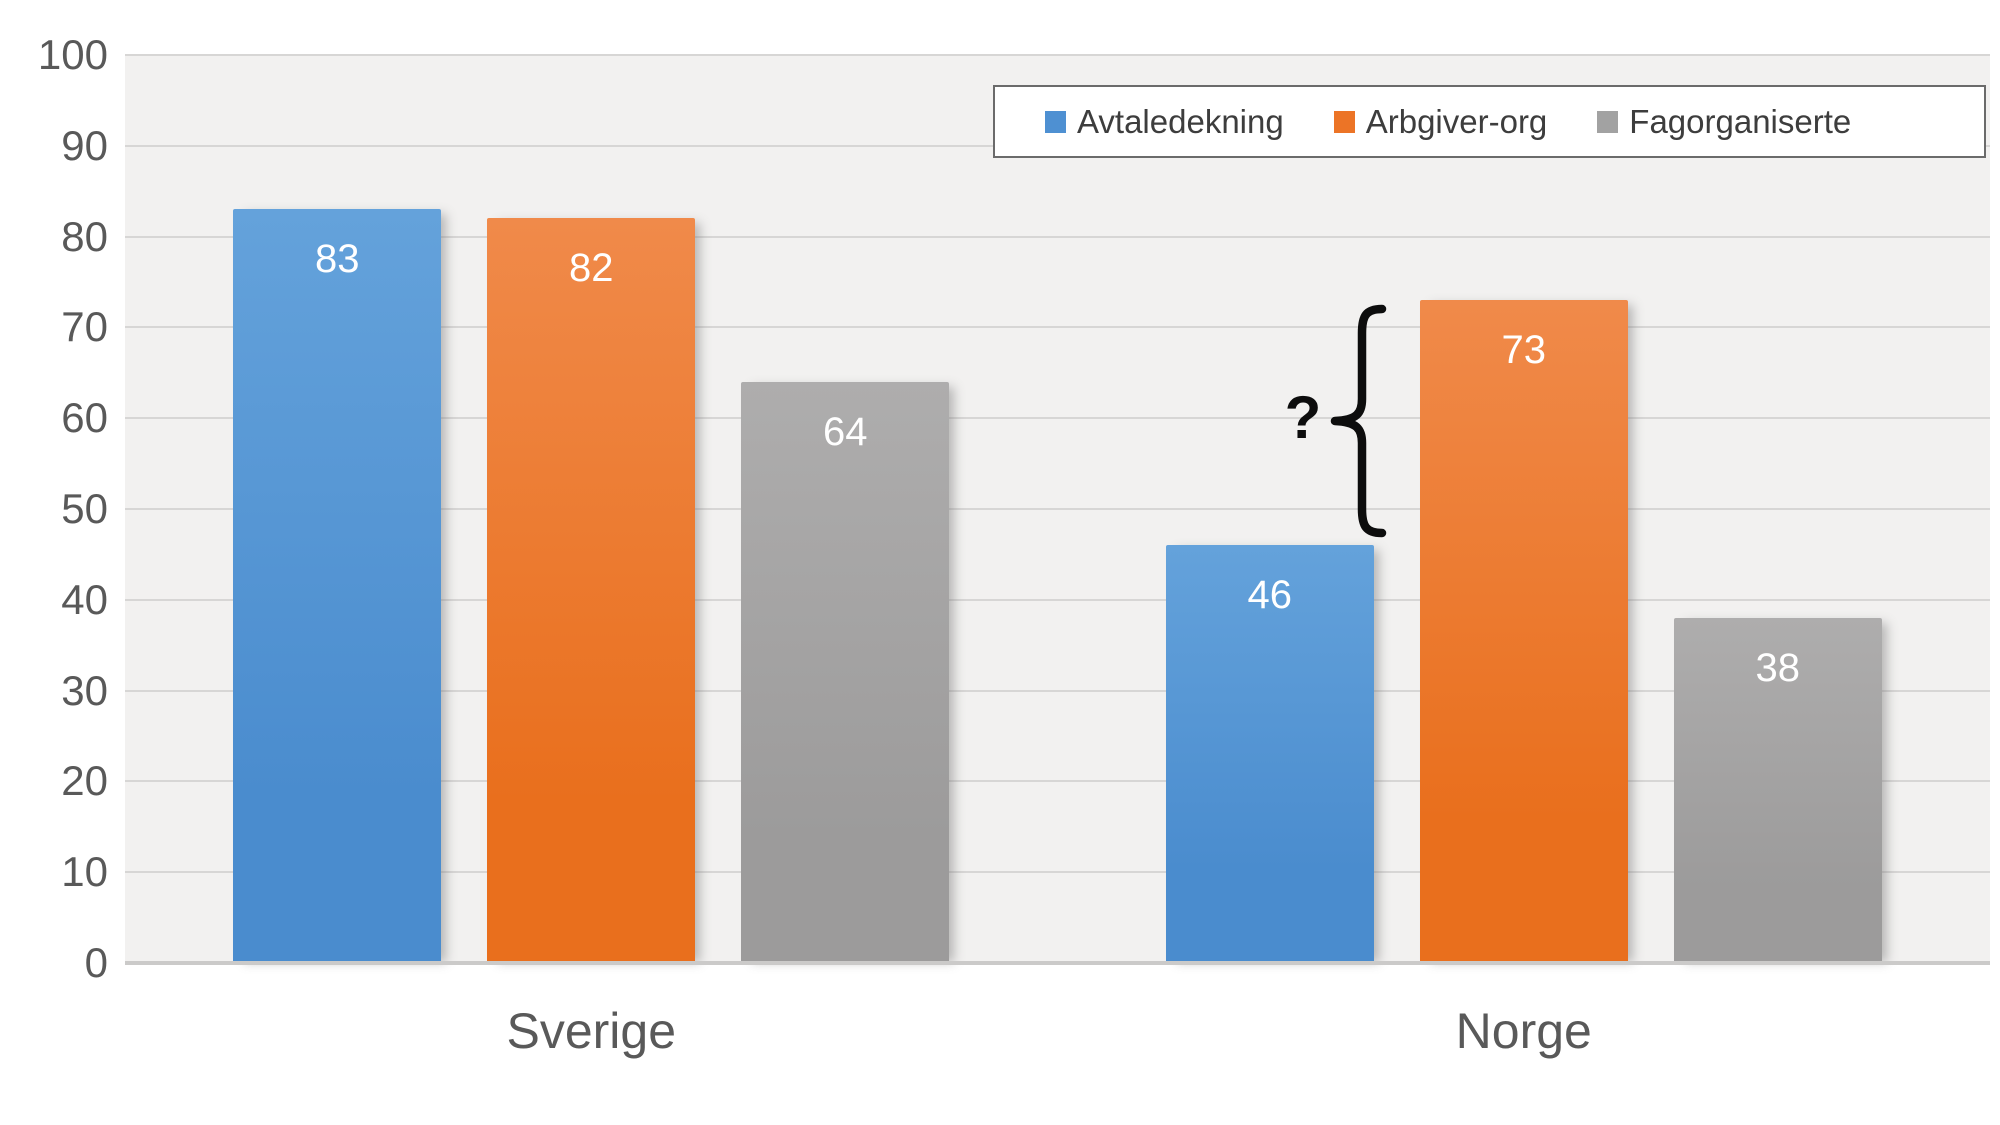 The image size is (2000, 1125). What do you see at coordinates (84, 145) in the screenshot?
I see `y-tick-label-90: 90` at bounding box center [84, 145].